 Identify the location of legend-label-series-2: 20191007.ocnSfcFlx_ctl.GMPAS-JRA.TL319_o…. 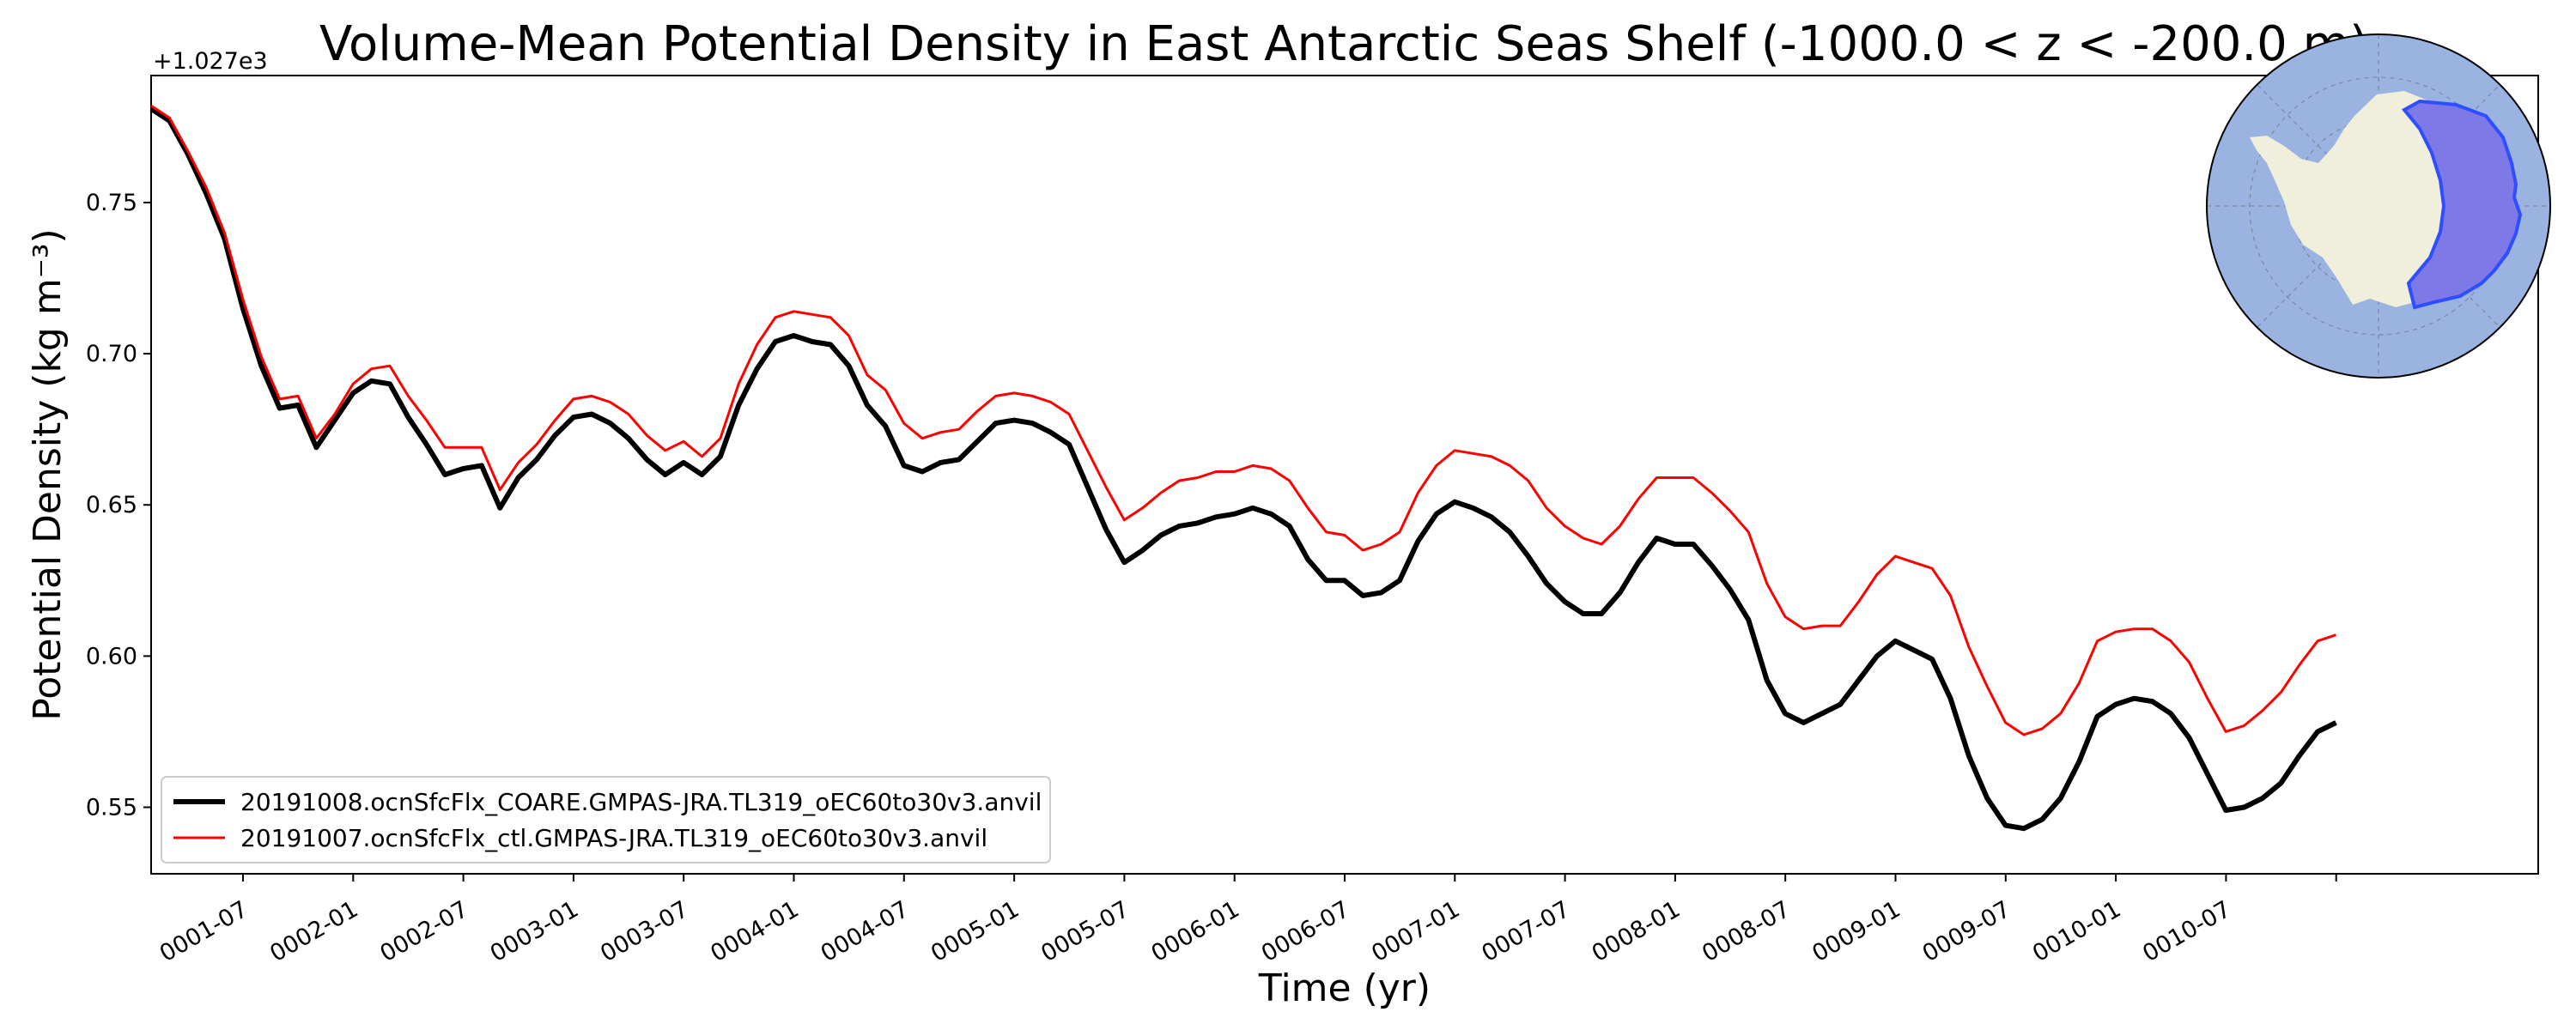
(614, 838).